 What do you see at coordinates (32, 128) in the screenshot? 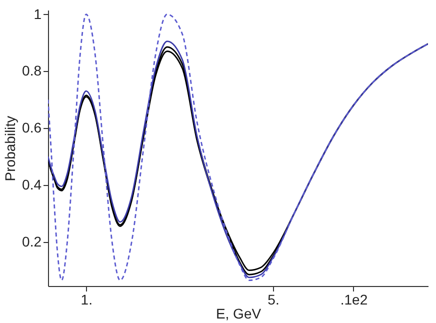
I see `y-tick-label: 0.6` at bounding box center [32, 128].